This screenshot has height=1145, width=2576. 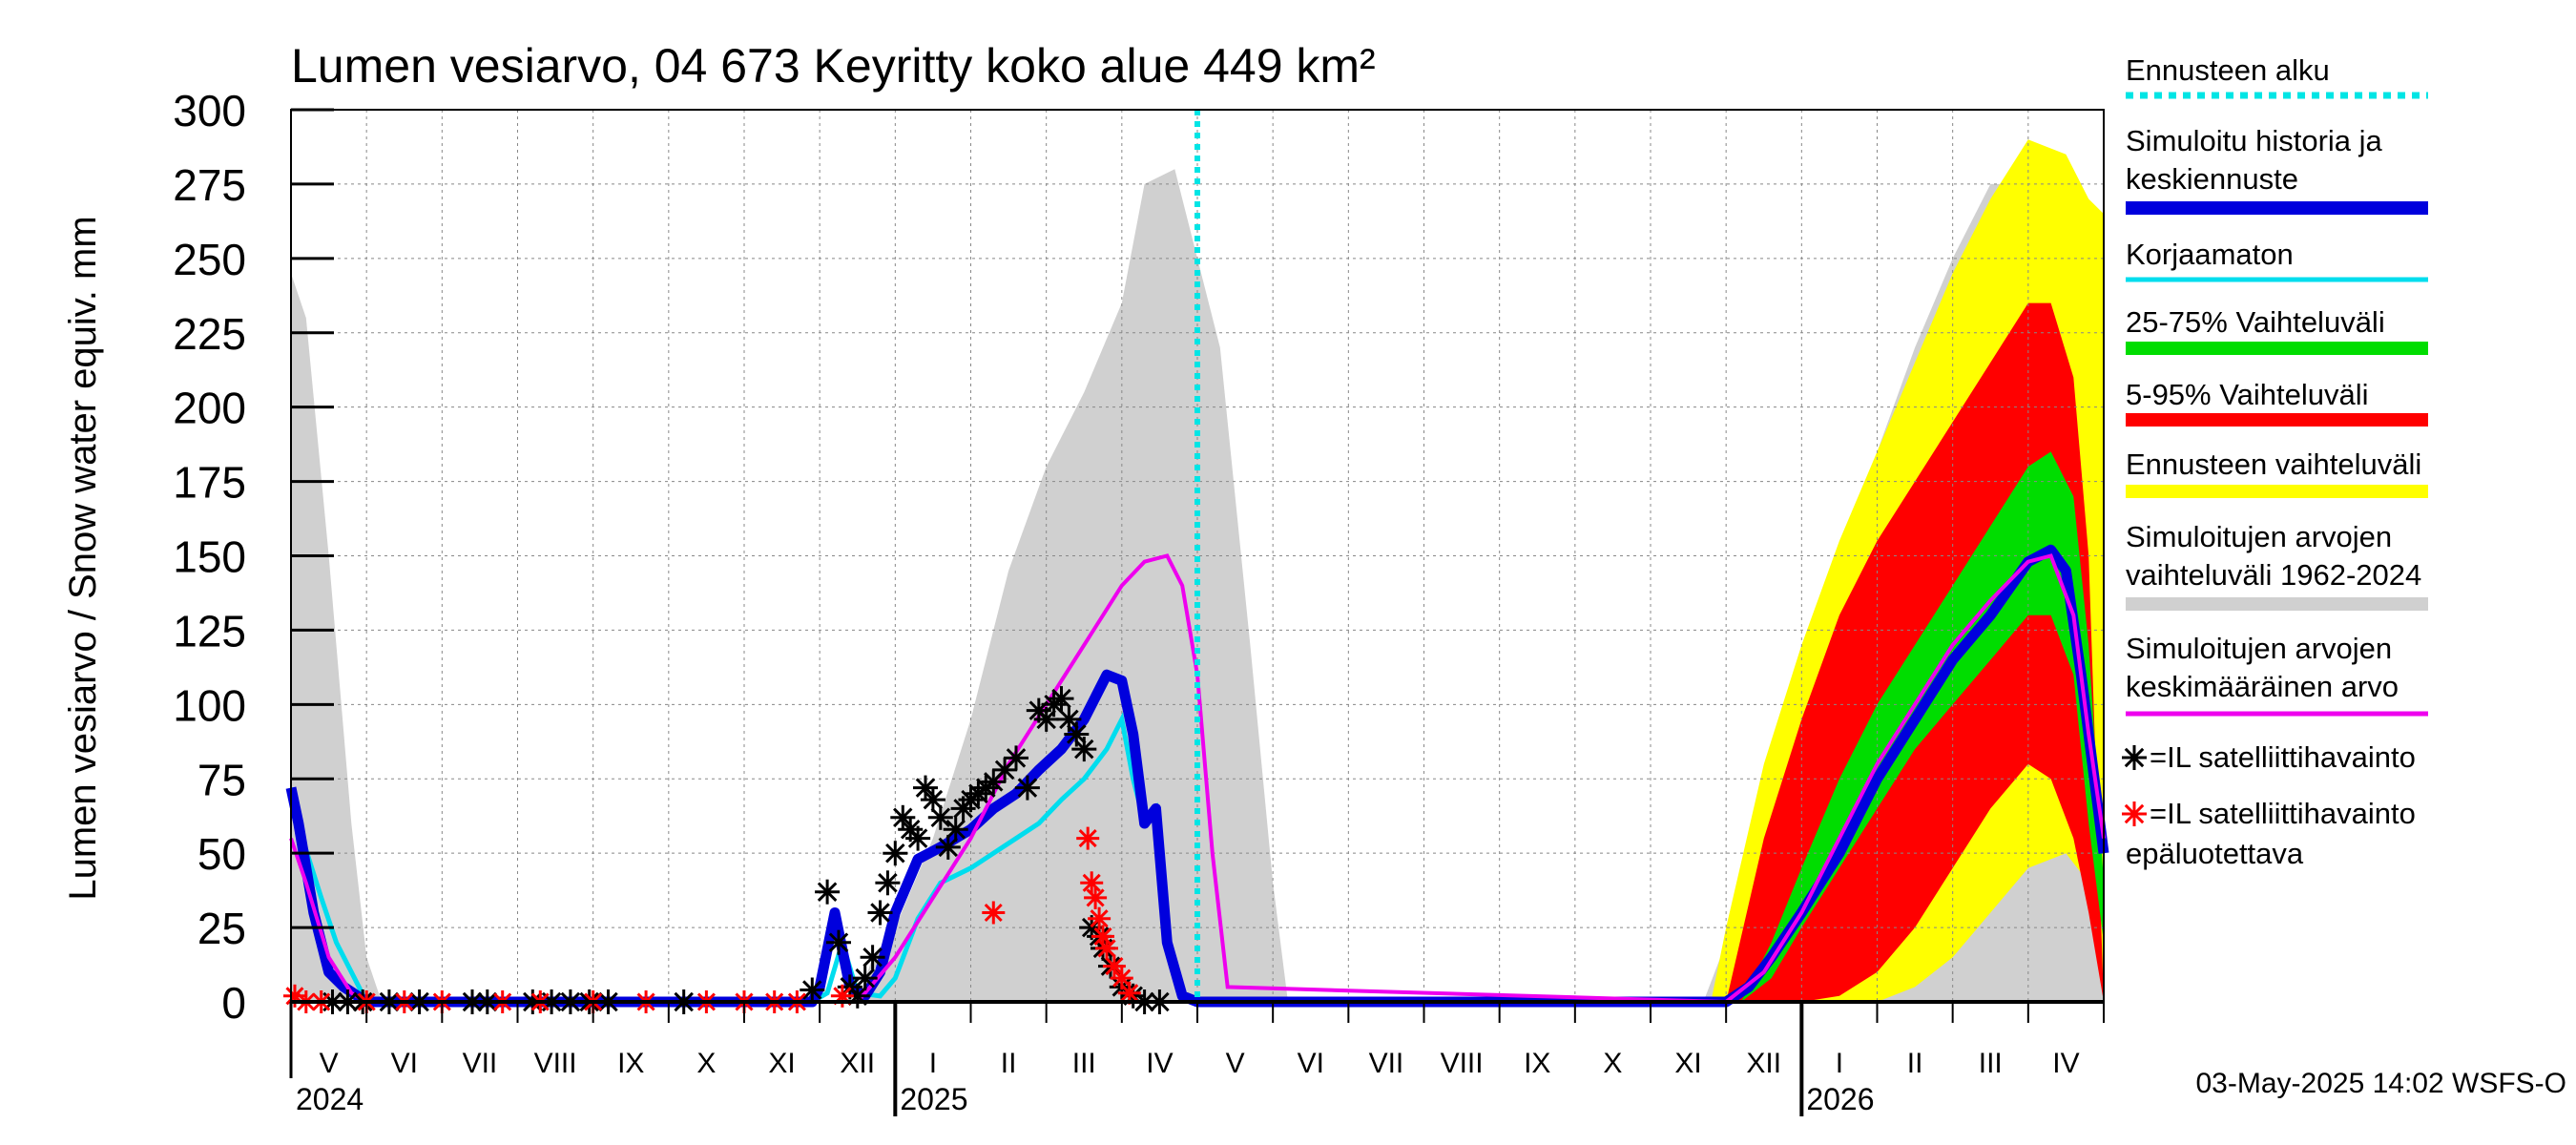 I want to click on legend-label: 5-95% Vaihteluväli, so click(x=2247, y=394).